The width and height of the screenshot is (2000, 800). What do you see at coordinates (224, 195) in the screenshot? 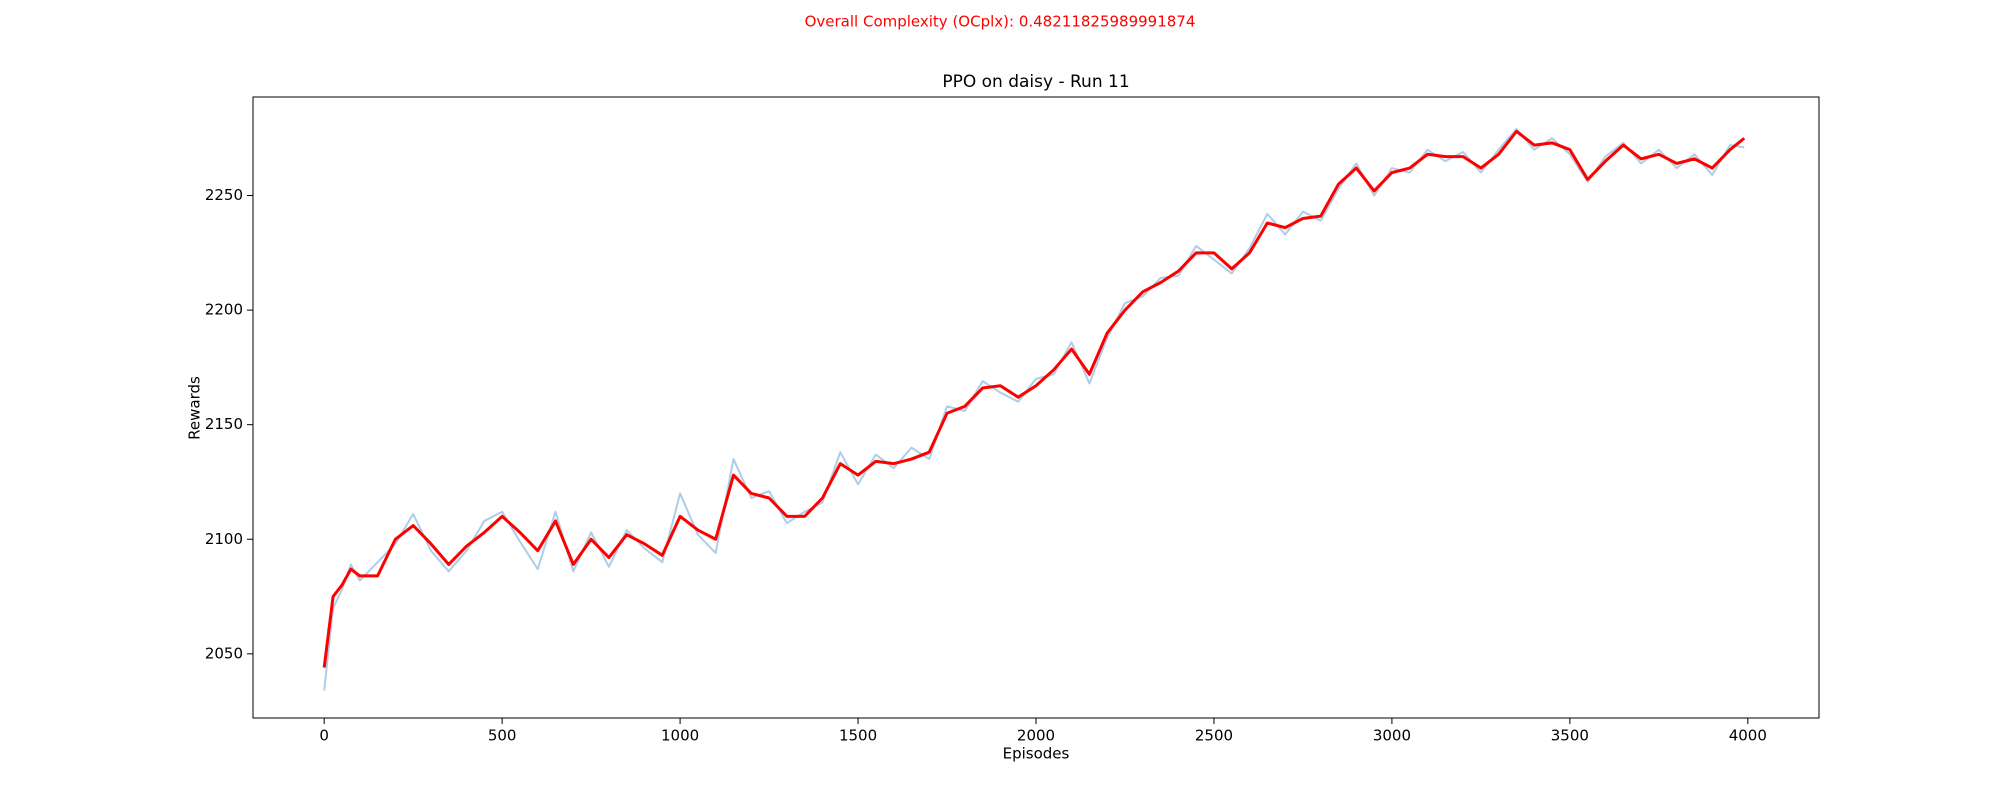
I see `y-tick-label: 2250` at bounding box center [224, 195].